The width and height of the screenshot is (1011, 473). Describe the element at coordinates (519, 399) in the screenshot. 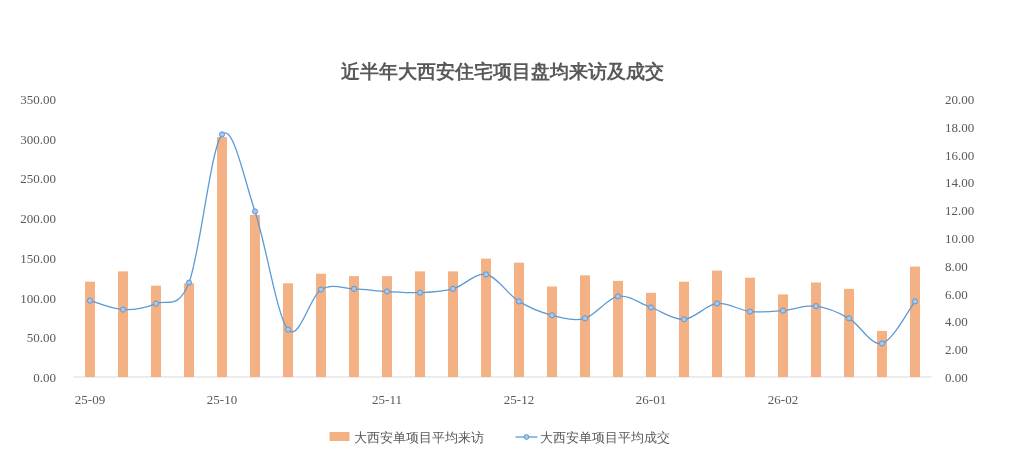

I see `x-tick-label: 25-12` at that location.